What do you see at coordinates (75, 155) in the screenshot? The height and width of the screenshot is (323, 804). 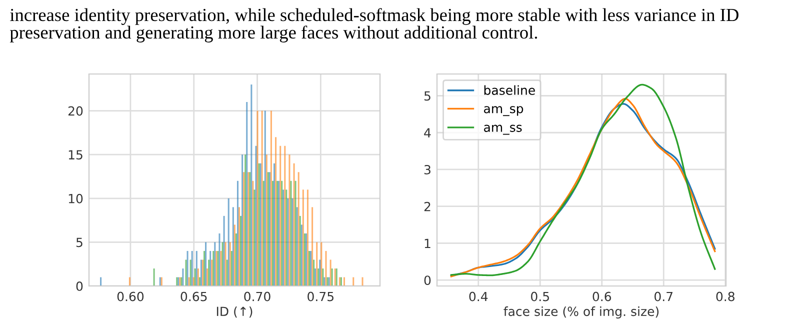 I see `y-tick-label: 15` at bounding box center [75, 155].